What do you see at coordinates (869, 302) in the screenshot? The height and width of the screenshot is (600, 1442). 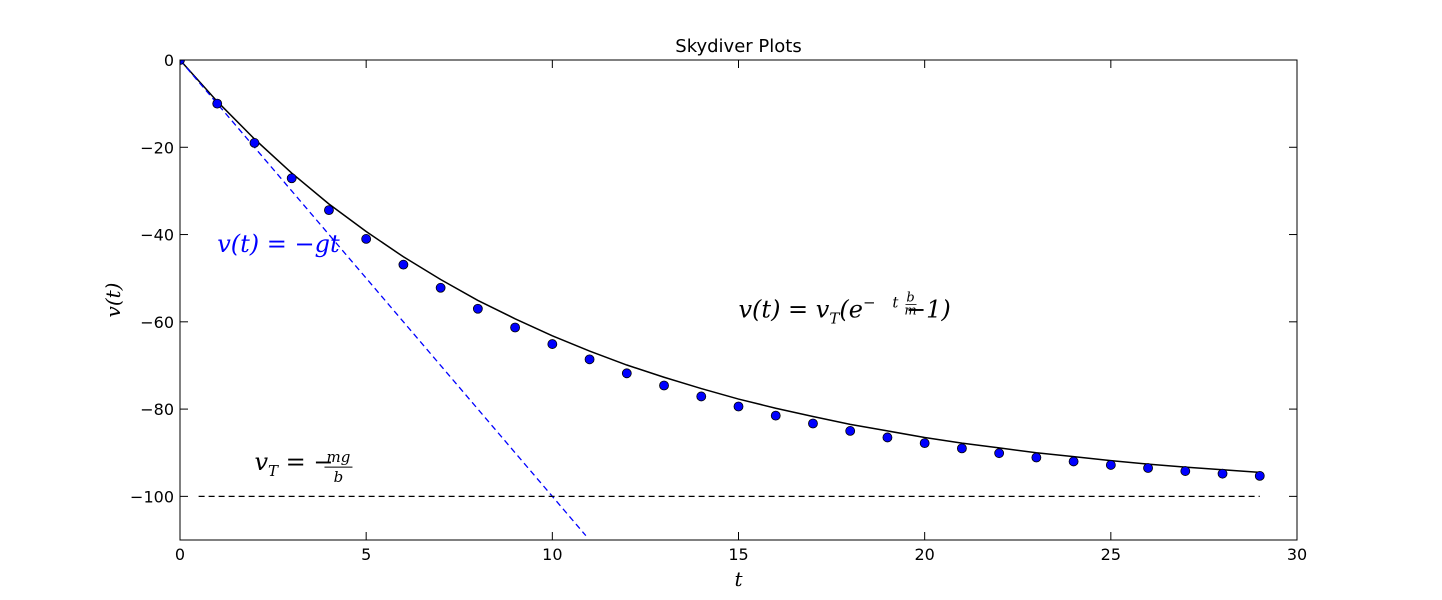 I see `model-exp-minus: −` at bounding box center [869, 302].